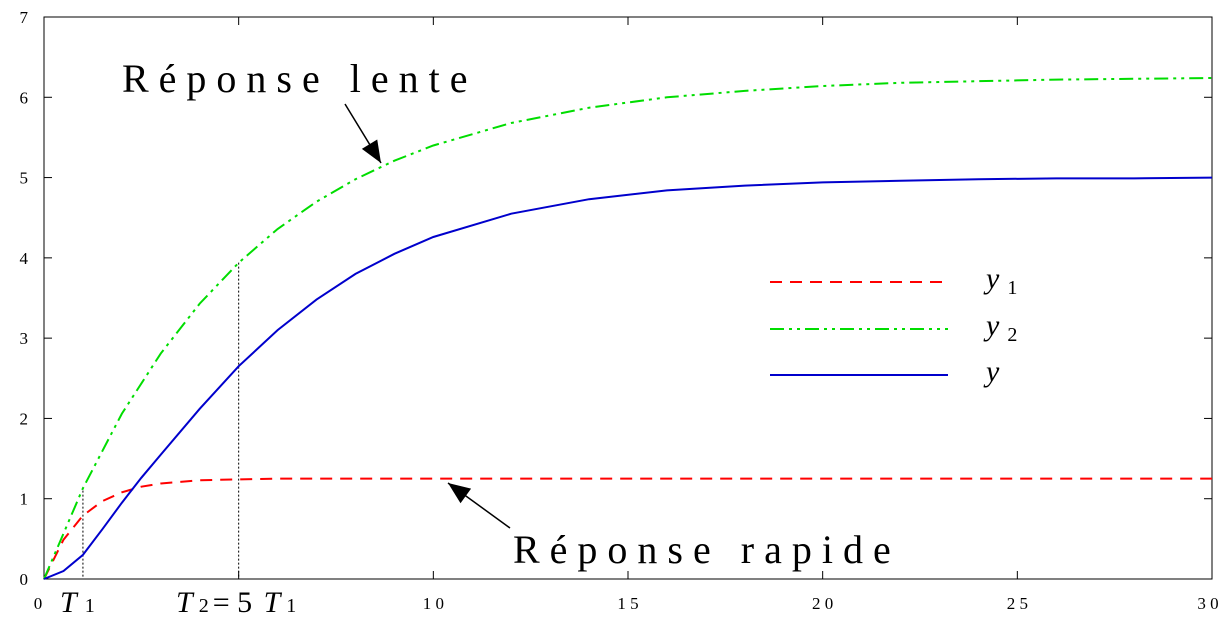  Describe the element at coordinates (300, 78) in the screenshot. I see `annotation-slow: Réponse lente` at that location.